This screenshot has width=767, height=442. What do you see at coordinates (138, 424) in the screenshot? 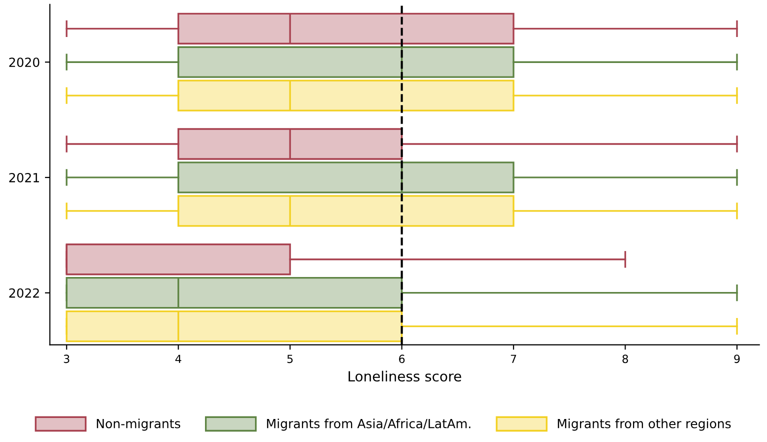
I see `legend-label: Non-migrants` at bounding box center [138, 424].